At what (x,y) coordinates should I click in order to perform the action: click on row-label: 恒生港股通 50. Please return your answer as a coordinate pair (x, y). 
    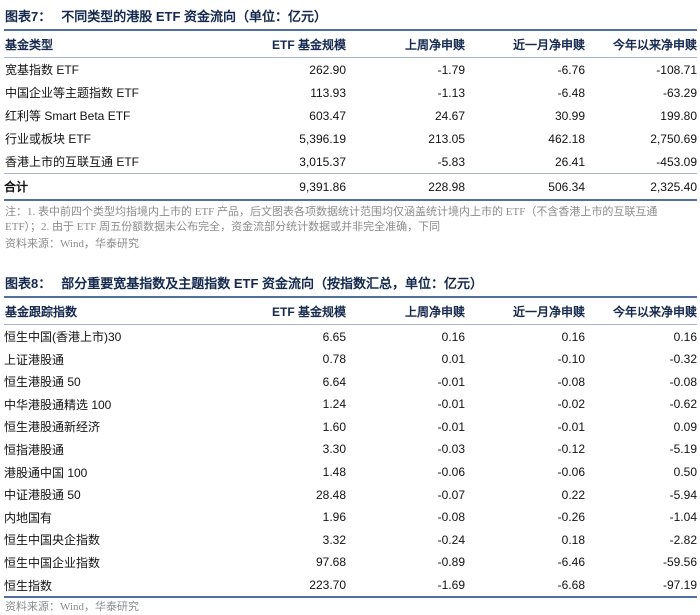
    Looking at the image, I should click on (42, 382).